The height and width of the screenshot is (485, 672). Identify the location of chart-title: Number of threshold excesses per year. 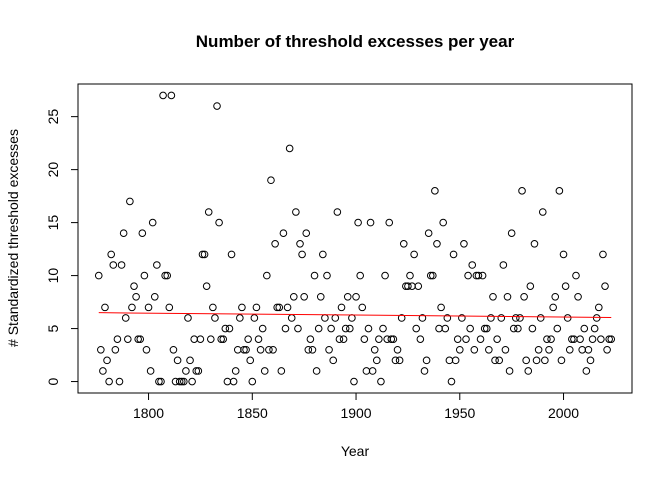
(355, 41).